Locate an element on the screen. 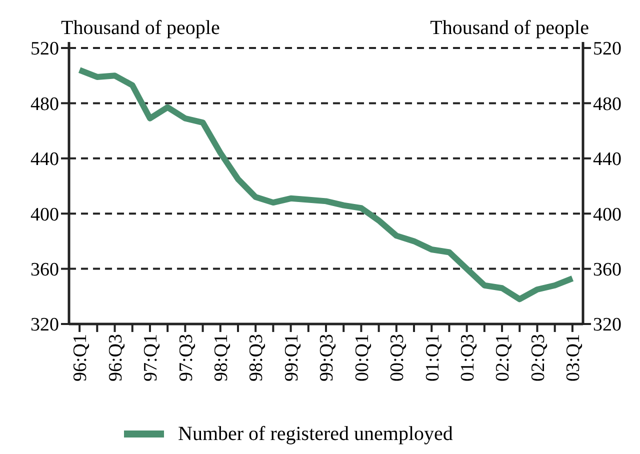 The image size is (640, 454). y-tick-label: 400 is located at coordinates (44, 215).